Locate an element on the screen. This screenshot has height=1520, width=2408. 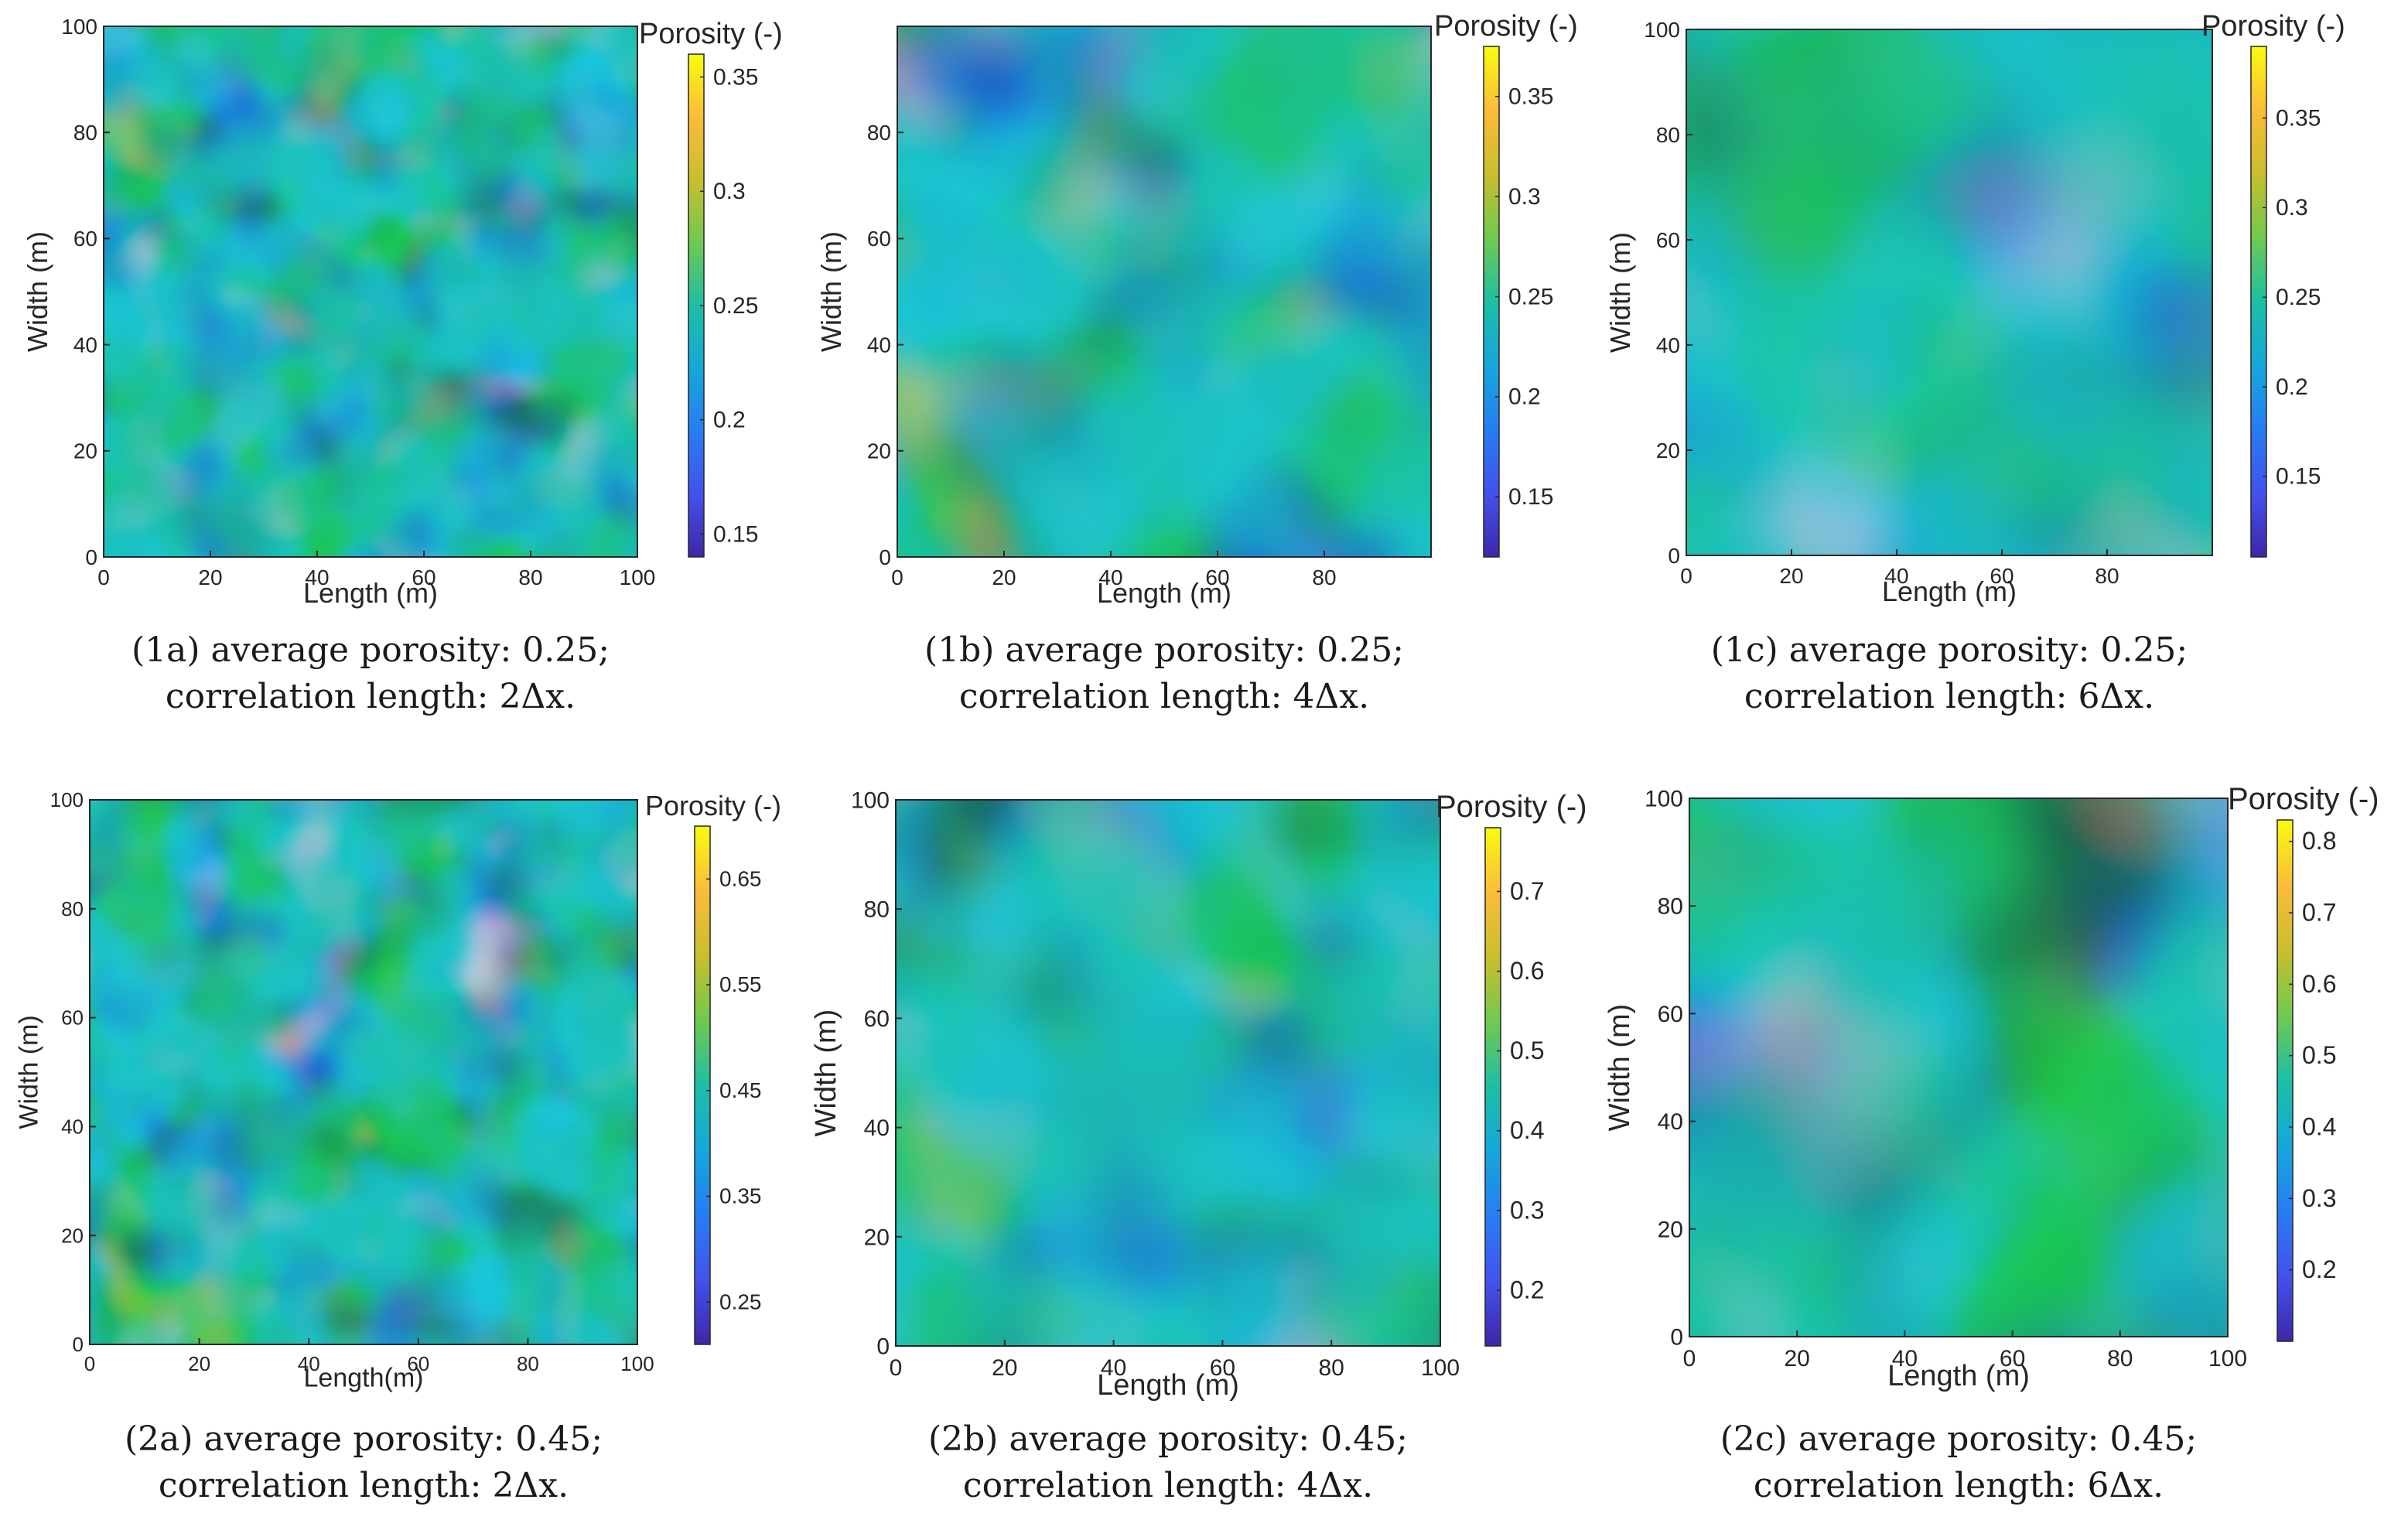
porosity-map-2c is located at coordinates (1959, 1068).